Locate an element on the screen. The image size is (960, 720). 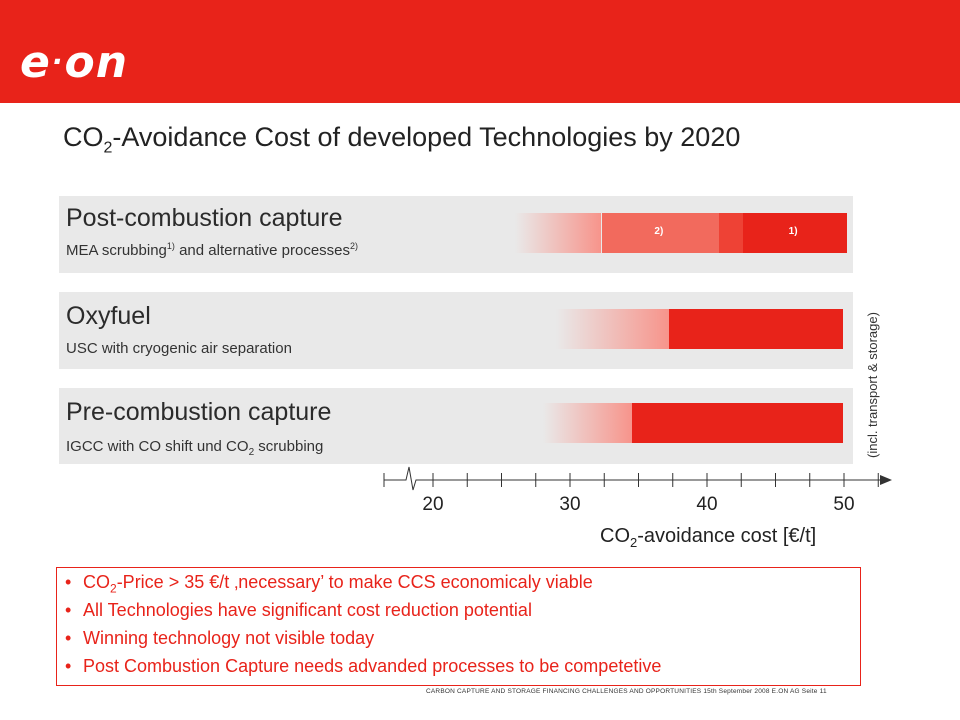
x-axis-title: CO2-avoidance cost [€/t] is located at coordinates (708, 537).